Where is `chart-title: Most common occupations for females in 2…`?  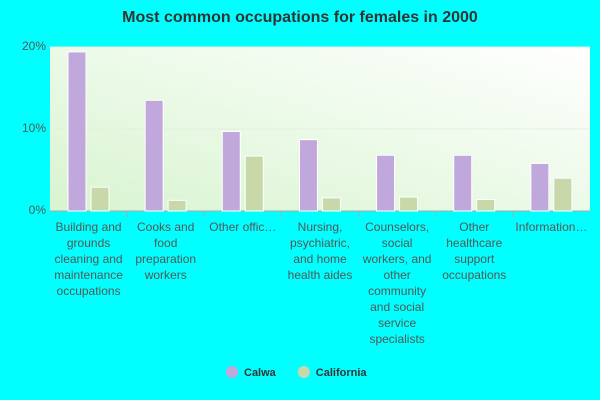 chart-title: Most common occupations for females in 2… is located at coordinates (300, 17).